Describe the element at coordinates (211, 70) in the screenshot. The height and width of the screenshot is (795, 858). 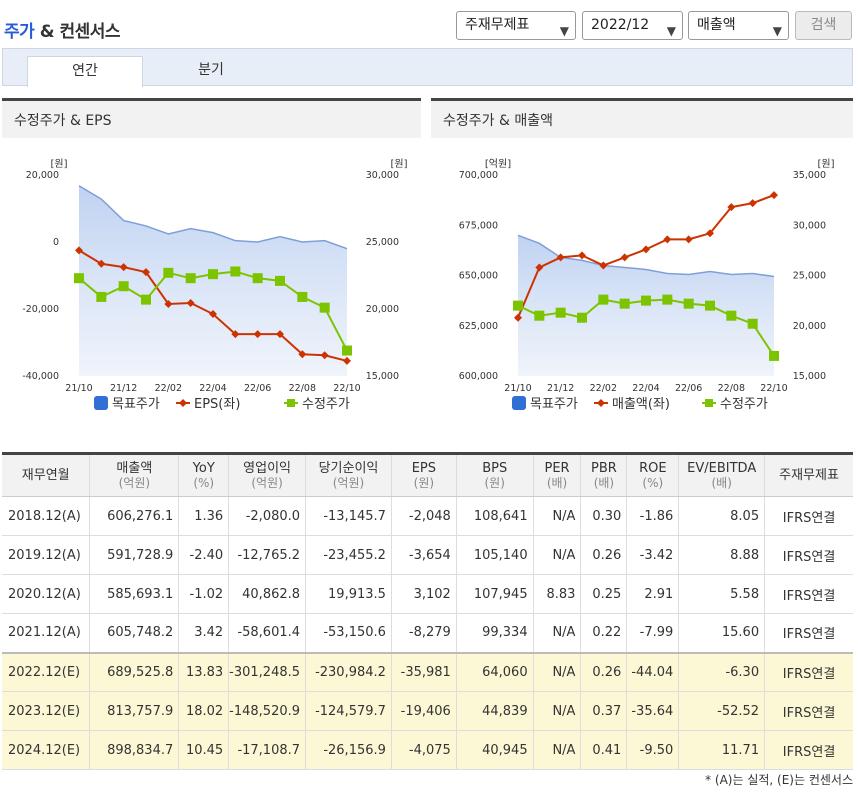
I see `tab-quarterly: 분기` at that location.